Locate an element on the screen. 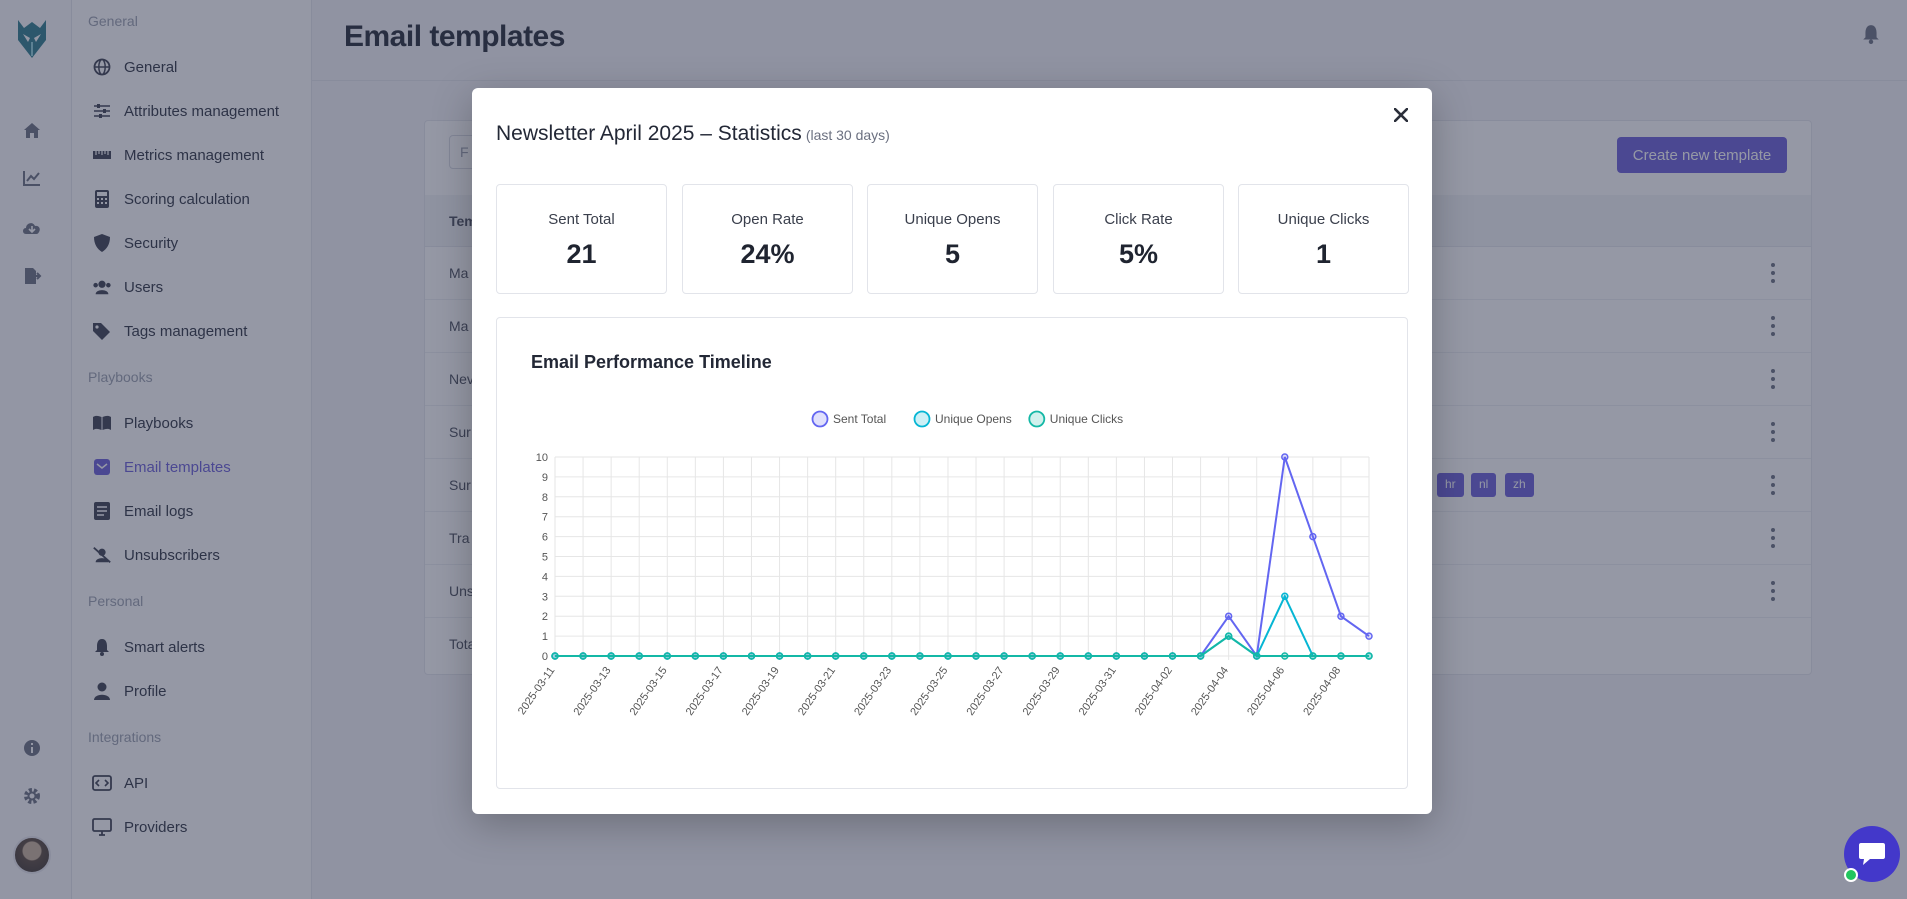  stat-card-click-rate: Click Rate 5% is located at coordinates (1138, 239).